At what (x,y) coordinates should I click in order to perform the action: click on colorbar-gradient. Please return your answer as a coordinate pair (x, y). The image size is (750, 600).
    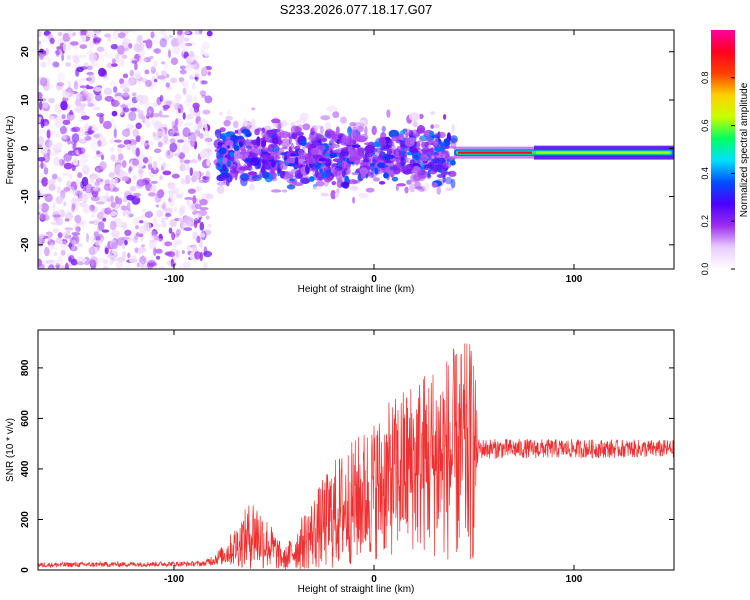
    Looking at the image, I should click on (723, 149).